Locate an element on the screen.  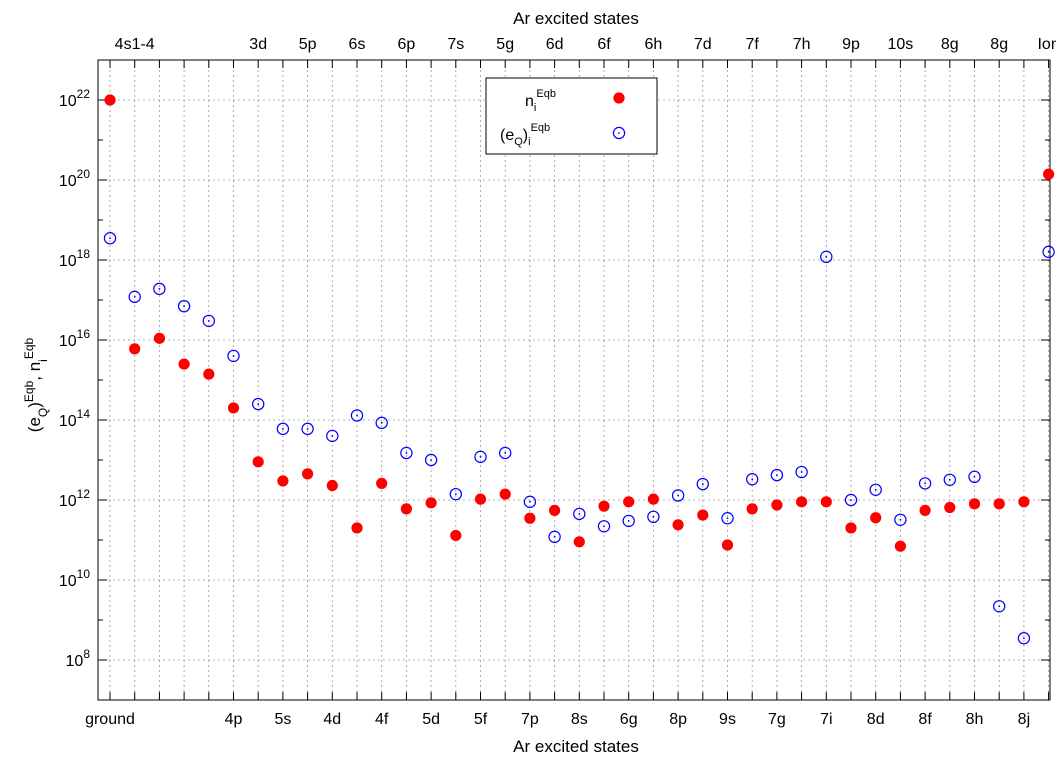
top-tick-label: 6p is located at coordinates (407, 44).